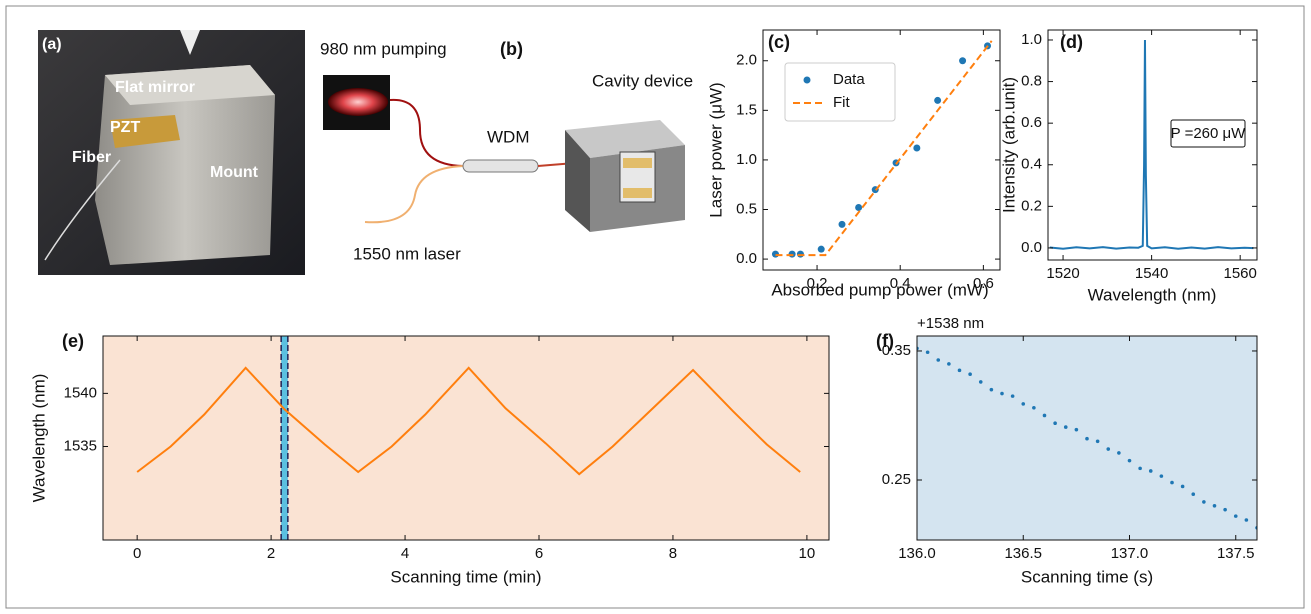 The height and width of the screenshot is (614, 1311). Describe the element at coordinates (879, 289) in the screenshot. I see `x-axis-label: Absorbed pump power (mW)` at that location.